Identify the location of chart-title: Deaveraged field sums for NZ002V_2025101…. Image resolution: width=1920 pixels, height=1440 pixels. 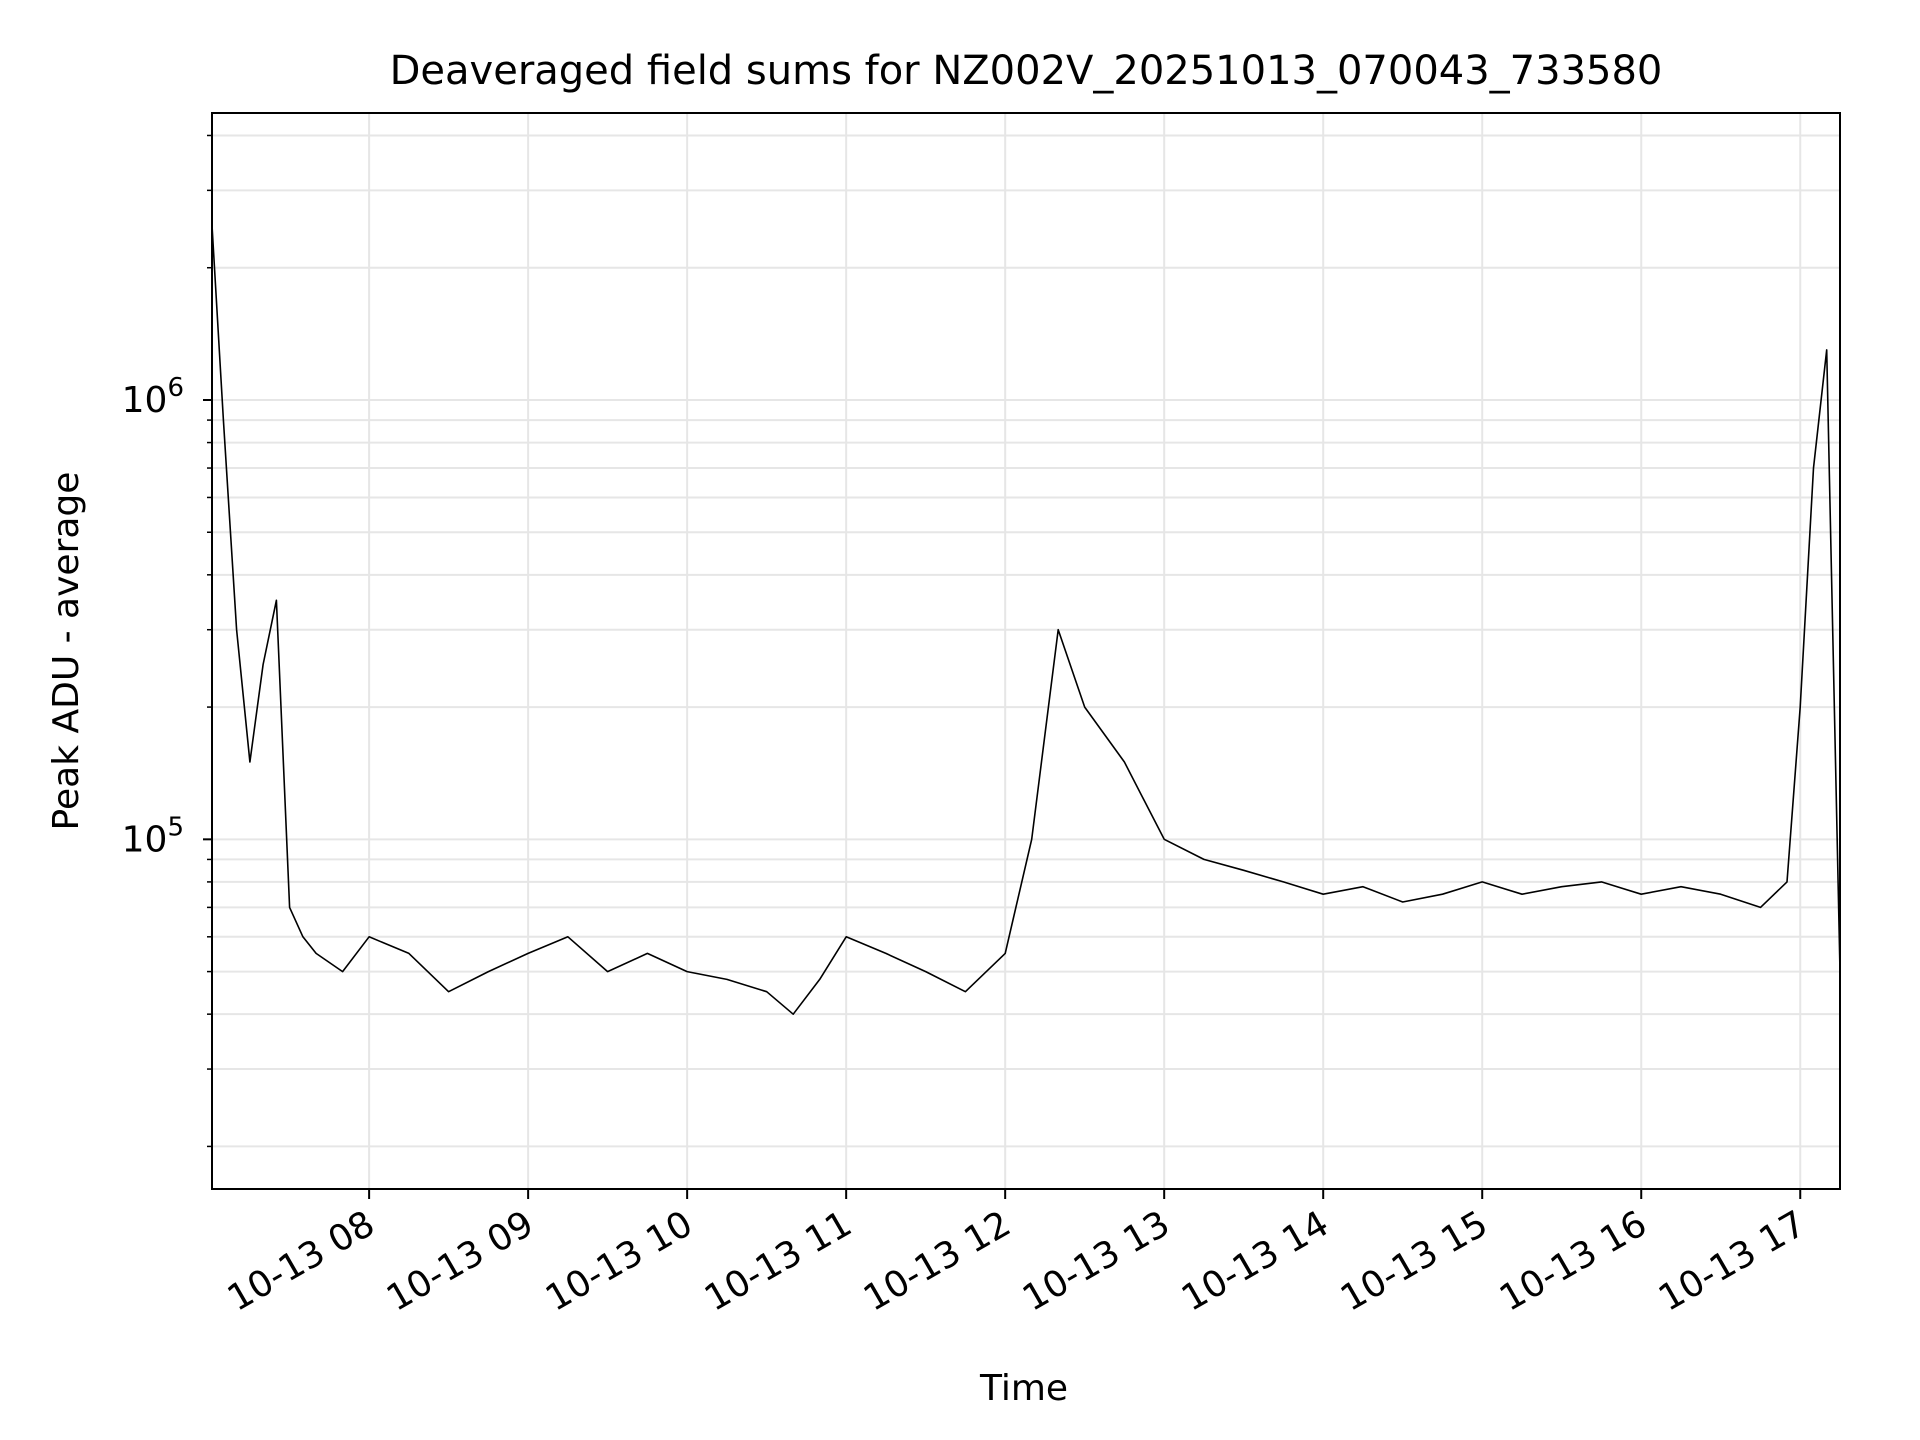
(1026, 71).